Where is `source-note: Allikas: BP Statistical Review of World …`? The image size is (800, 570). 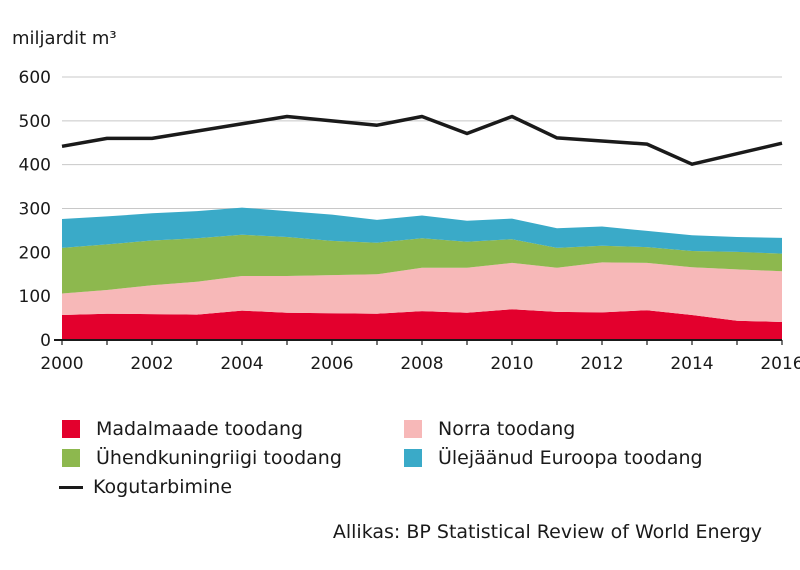 source-note: Allikas: BP Statistical Review of World … is located at coordinates (547, 532).